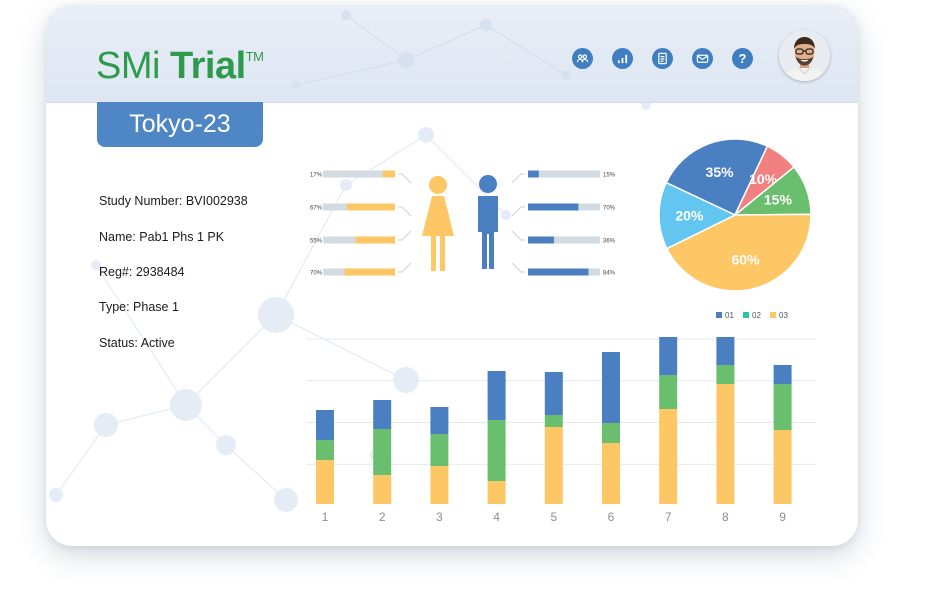 Image resolution: width=927 pixels, height=605 pixels. What do you see at coordinates (729, 315) in the screenshot?
I see `legend-label: 01` at bounding box center [729, 315].